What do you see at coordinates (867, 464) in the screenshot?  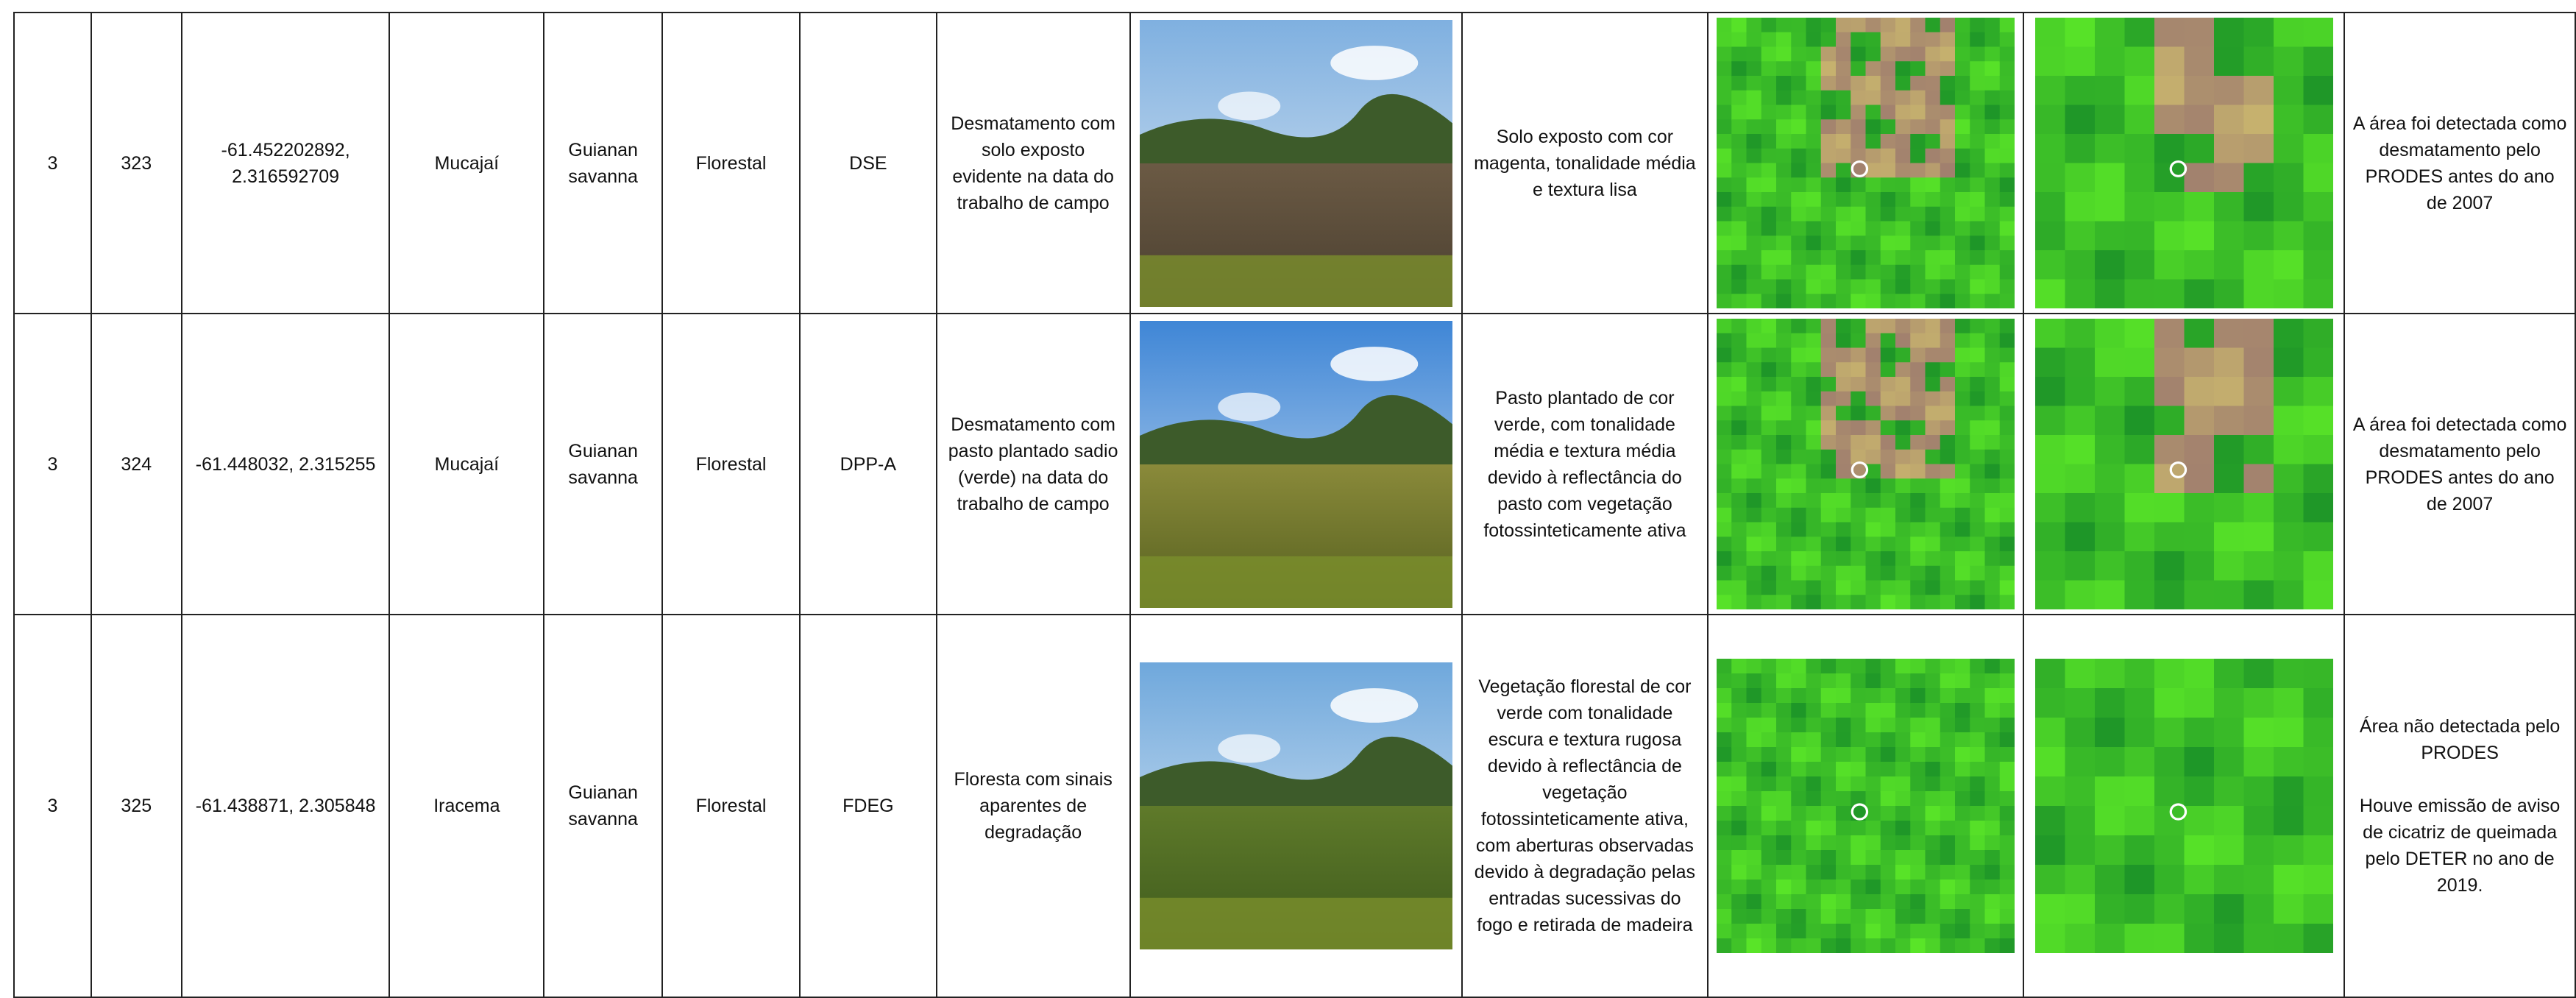 I see `cell: DPP-A` at bounding box center [867, 464].